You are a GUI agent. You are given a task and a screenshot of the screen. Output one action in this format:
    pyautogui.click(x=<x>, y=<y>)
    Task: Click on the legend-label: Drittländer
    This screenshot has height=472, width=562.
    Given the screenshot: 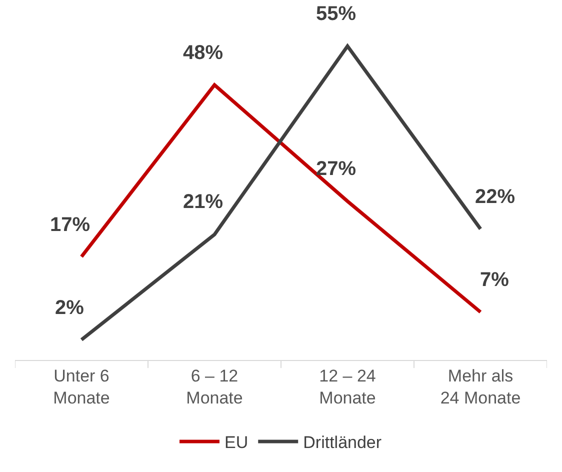 What is the action you would take?
    pyautogui.click(x=342, y=442)
    